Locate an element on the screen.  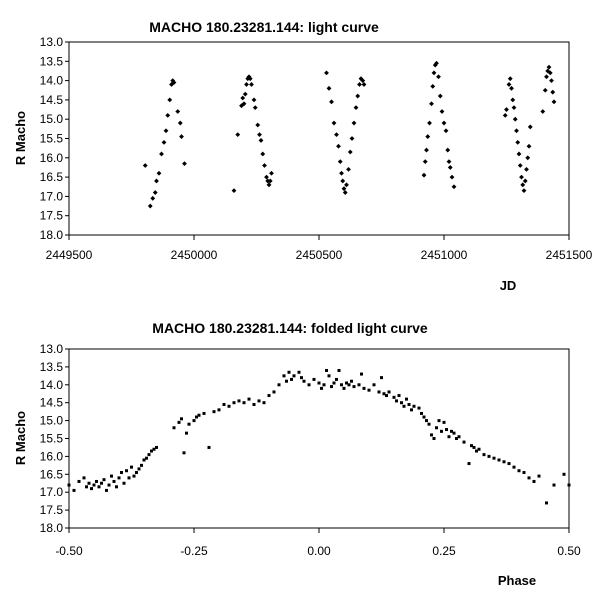
y-tick-label: 14.5 is located at coordinates (52, 403).